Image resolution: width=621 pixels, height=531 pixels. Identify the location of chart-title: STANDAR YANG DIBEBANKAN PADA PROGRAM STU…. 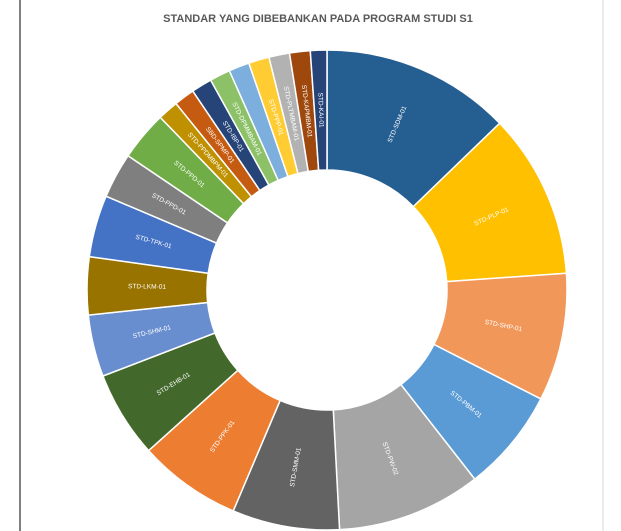
(318, 19).